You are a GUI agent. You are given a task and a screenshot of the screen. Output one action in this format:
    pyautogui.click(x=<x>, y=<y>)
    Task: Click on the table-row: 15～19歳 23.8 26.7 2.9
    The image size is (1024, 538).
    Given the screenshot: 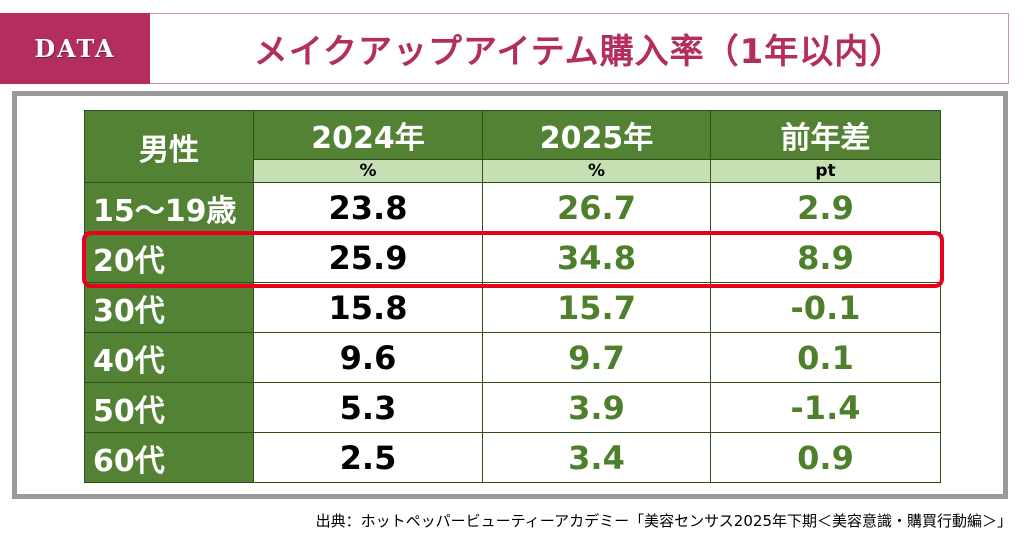 What is the action you would take?
    pyautogui.click(x=512, y=207)
    